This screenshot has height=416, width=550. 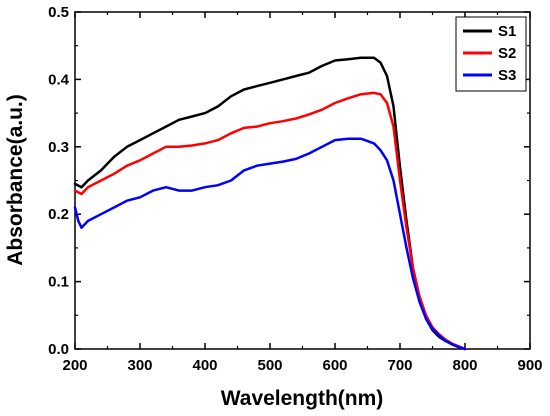 What do you see at coordinates (58, 12) in the screenshot?
I see `y-tick-label: 0.5` at bounding box center [58, 12].